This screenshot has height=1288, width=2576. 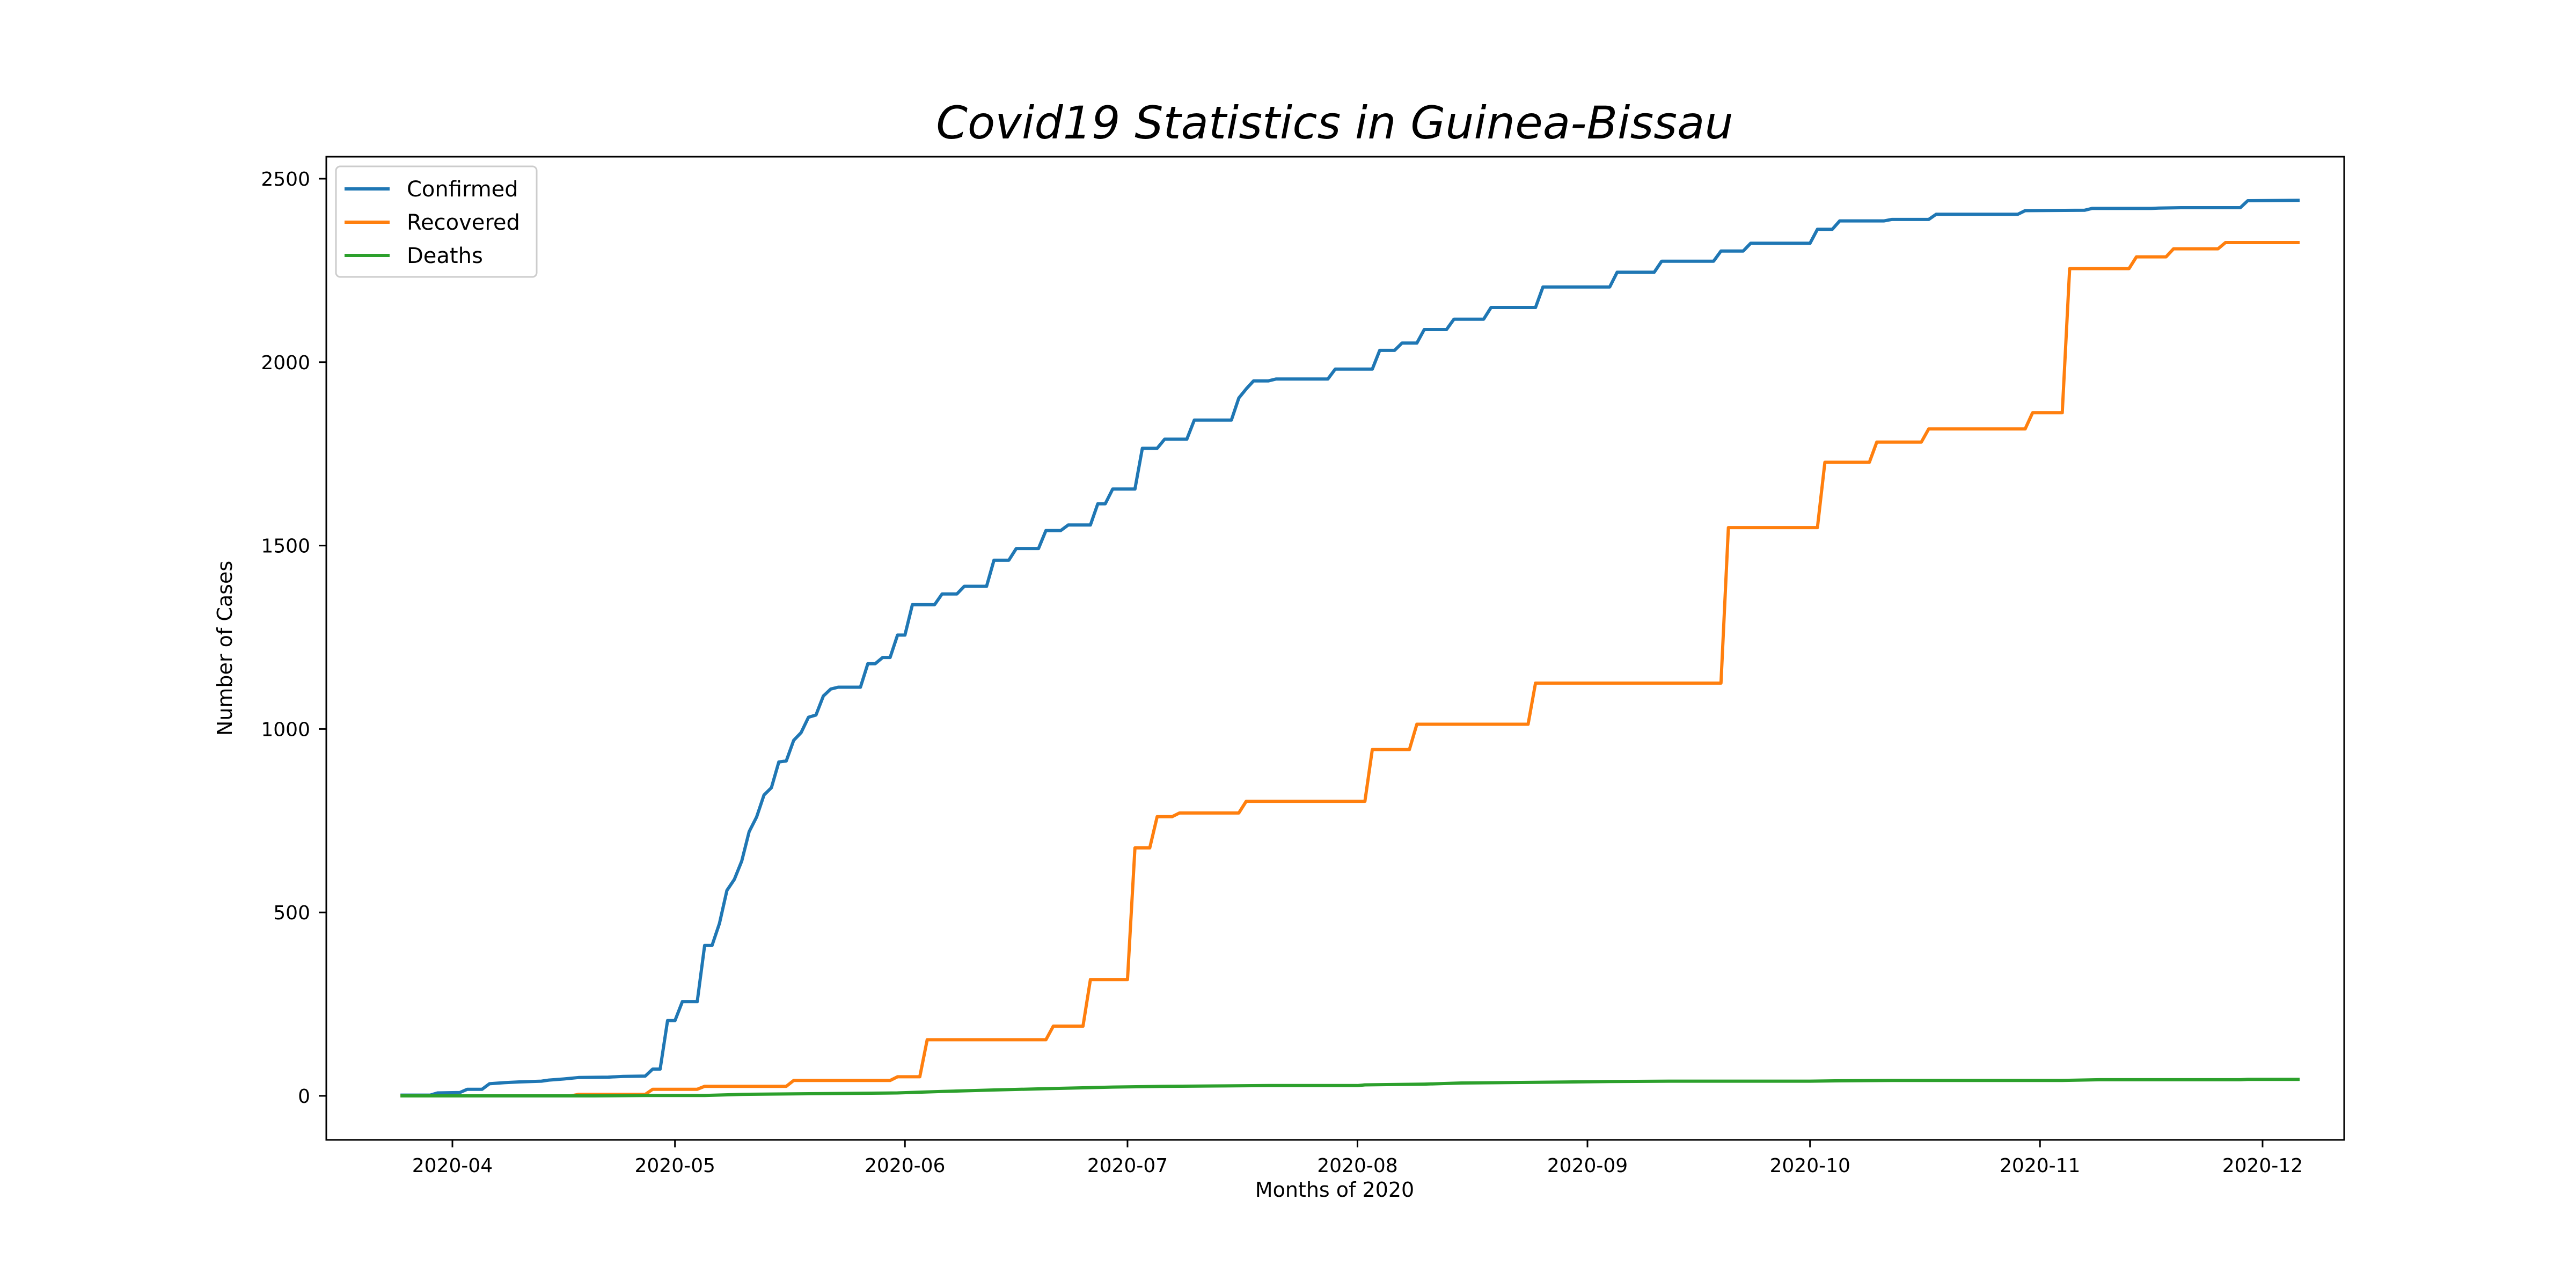 I want to click on y-axis-label: Number of Cases, so click(x=225, y=648).